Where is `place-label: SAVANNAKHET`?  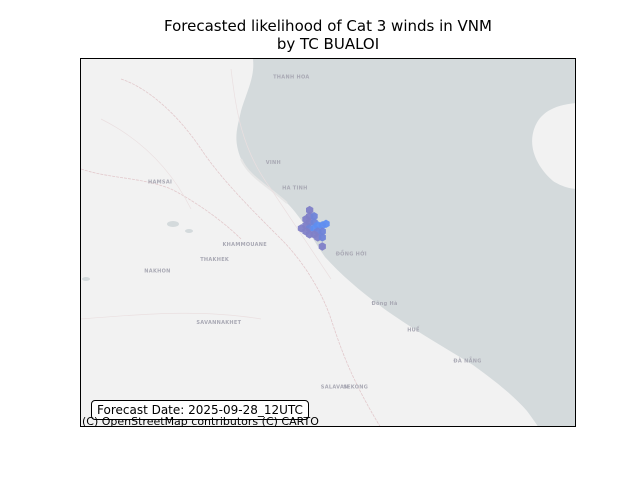 place-label: SAVANNAKHET is located at coordinates (218, 323).